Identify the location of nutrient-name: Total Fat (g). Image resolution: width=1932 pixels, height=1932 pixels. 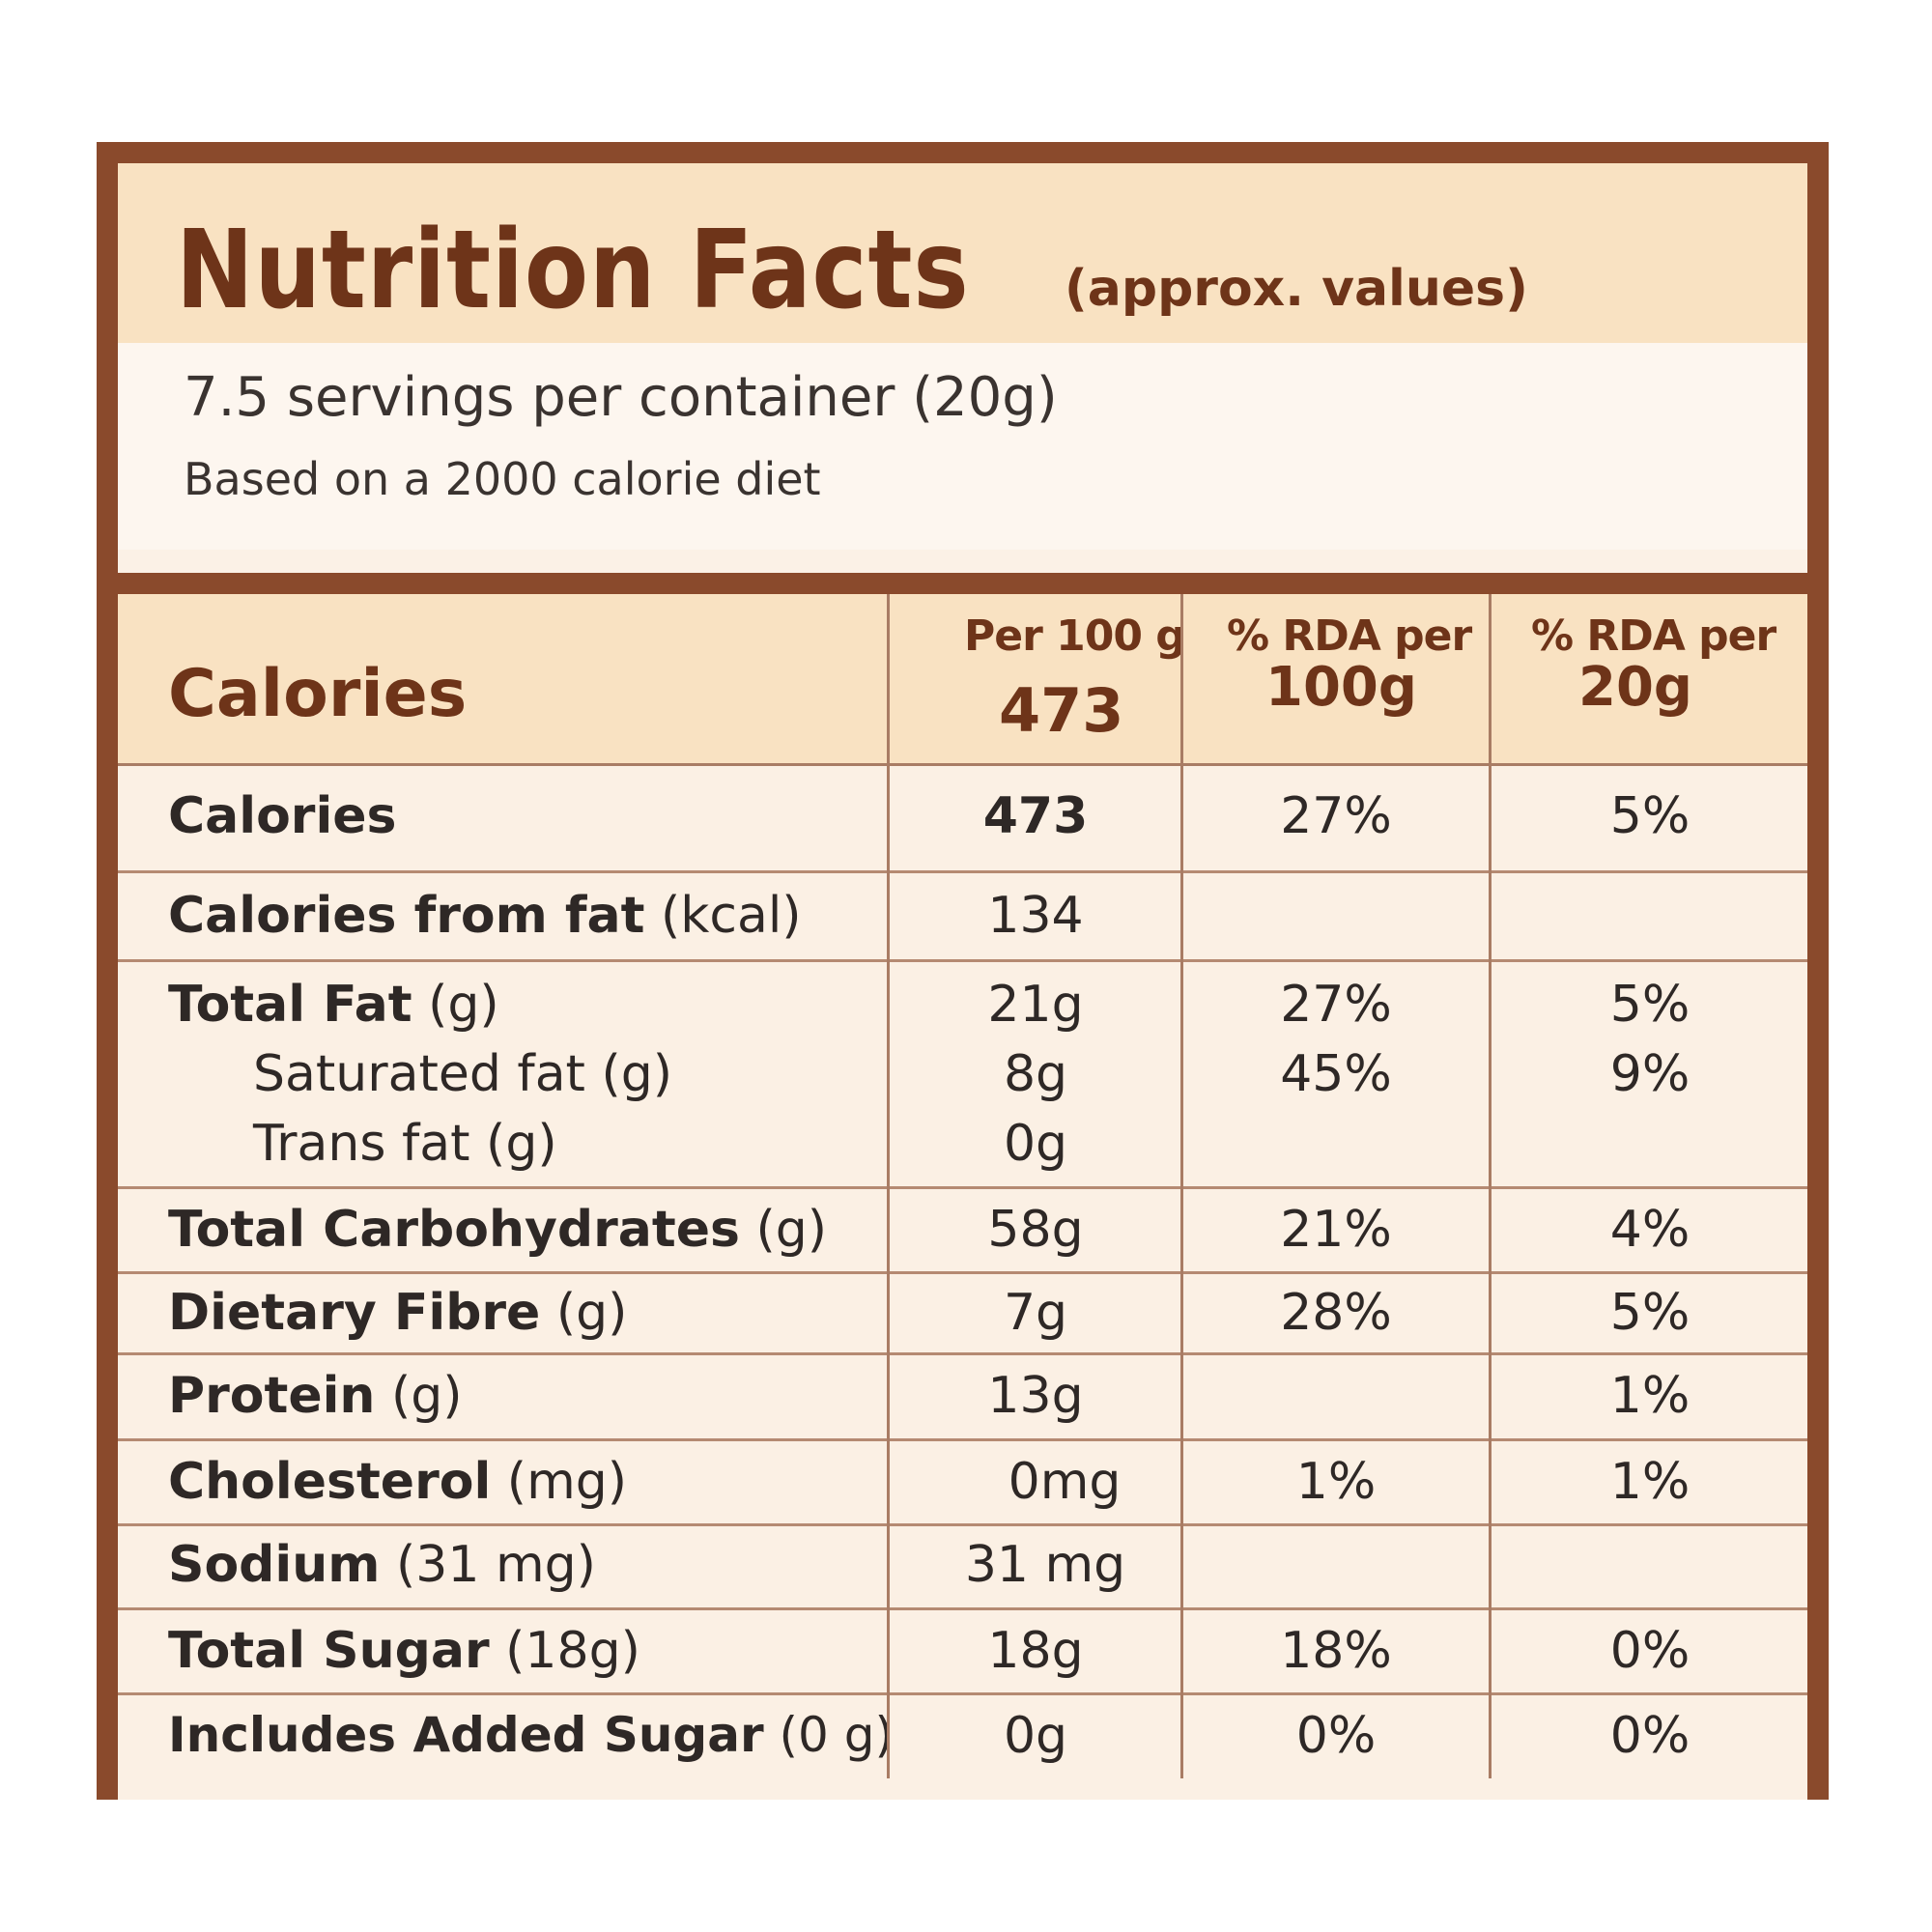
(333, 1005).